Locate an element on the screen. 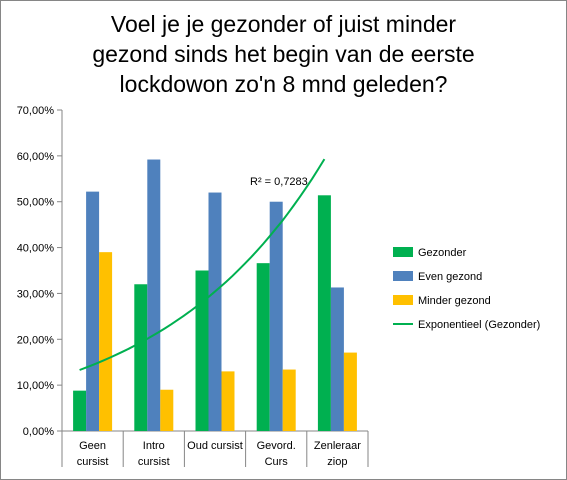  x-category-label: Intro is located at coordinates (154, 446).